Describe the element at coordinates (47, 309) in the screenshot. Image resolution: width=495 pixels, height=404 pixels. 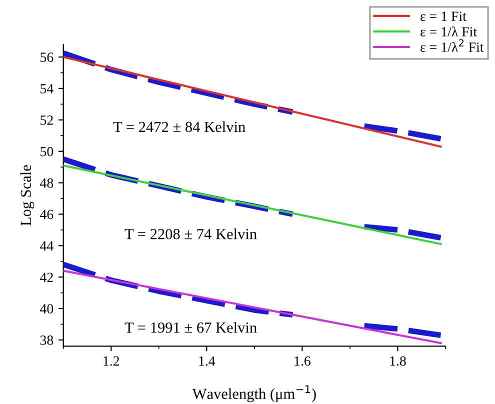
I see `y-tick-label: 40` at that location.